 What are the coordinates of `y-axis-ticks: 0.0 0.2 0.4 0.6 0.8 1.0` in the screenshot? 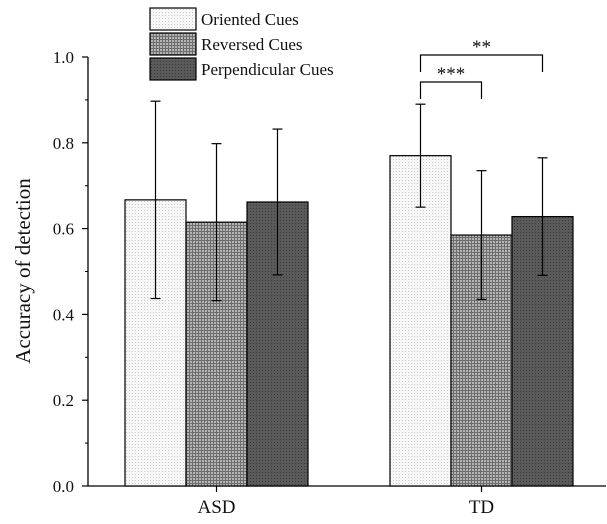 It's located at (70, 272).